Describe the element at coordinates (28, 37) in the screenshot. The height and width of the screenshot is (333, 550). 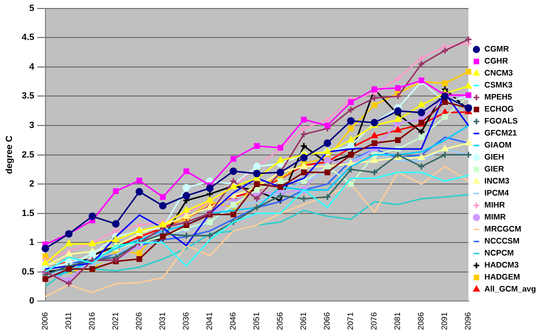
I see `y-tick-label: 4.5` at that location.